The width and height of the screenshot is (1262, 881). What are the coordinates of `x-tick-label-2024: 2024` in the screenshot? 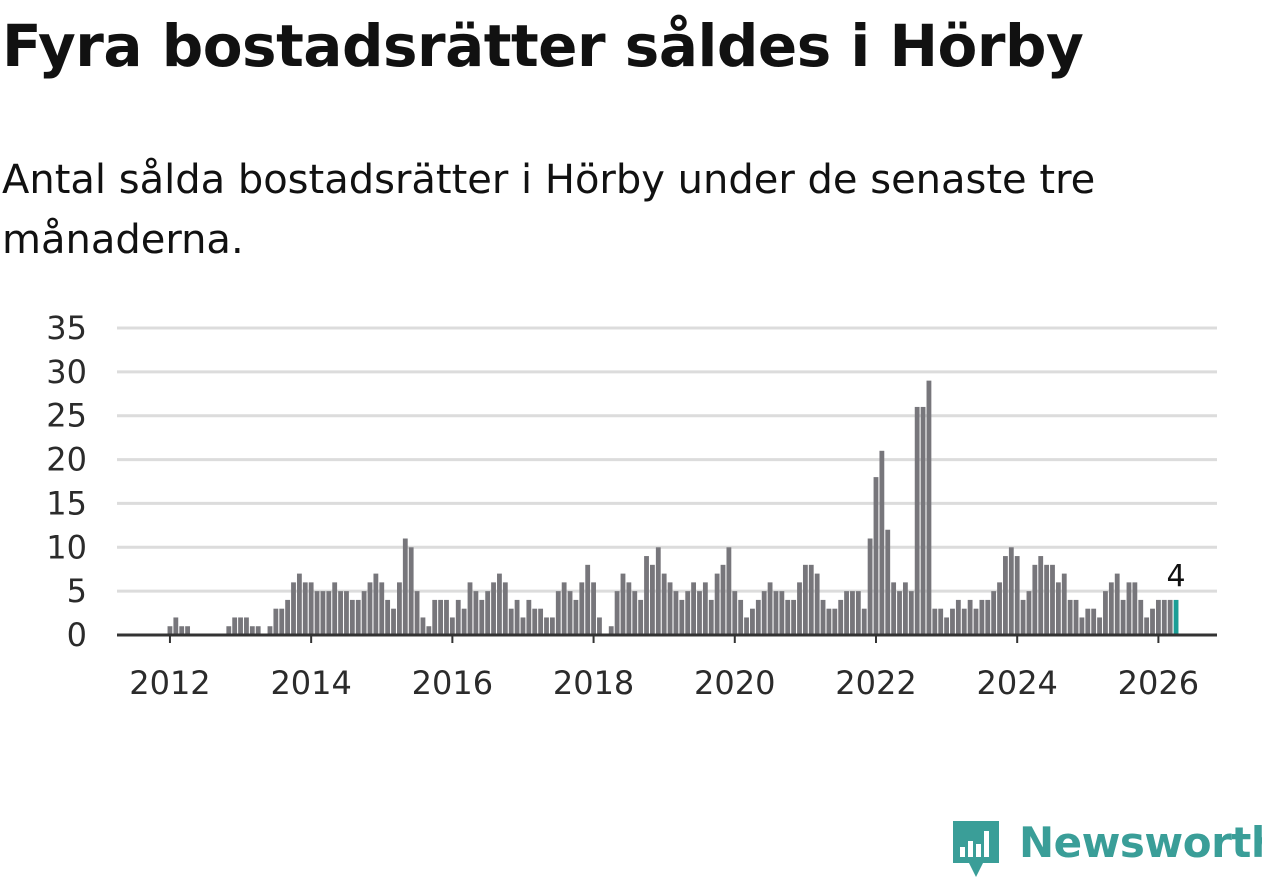 It's located at (1016, 683).